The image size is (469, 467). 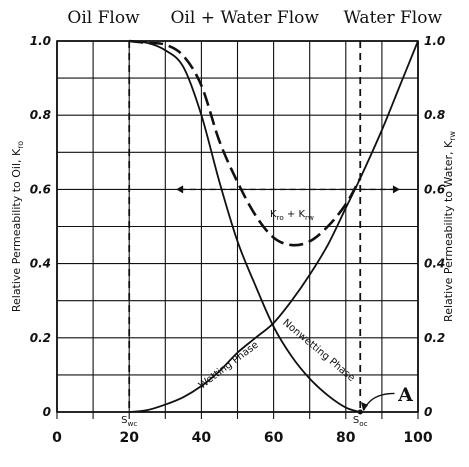 I want to click on y-tick-label-left: 0.8, so click(x=40, y=115).